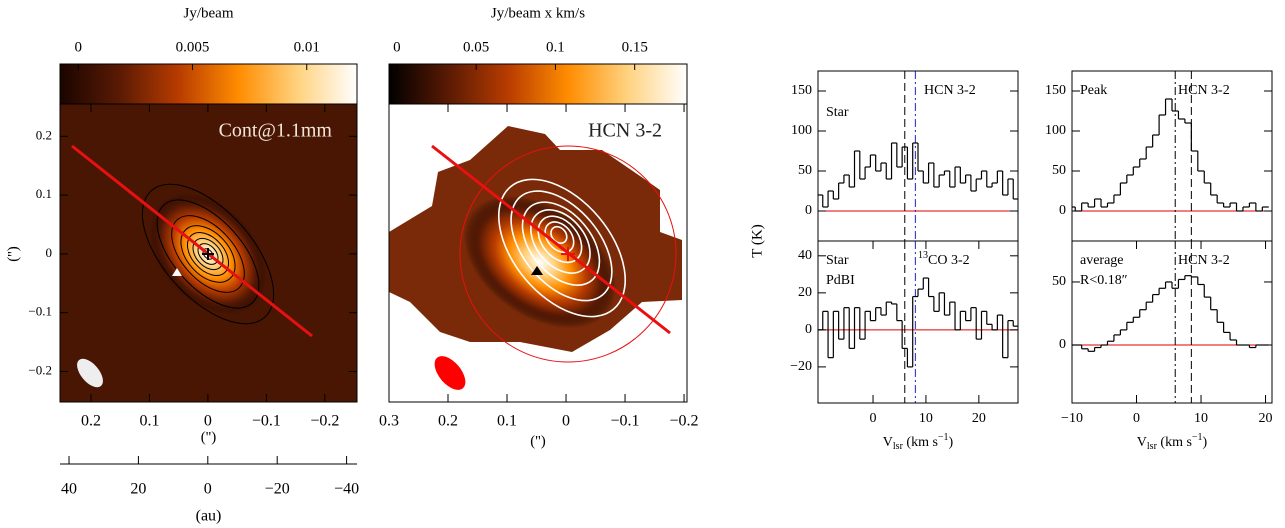  I want to click on aperture, so click(568, 254).